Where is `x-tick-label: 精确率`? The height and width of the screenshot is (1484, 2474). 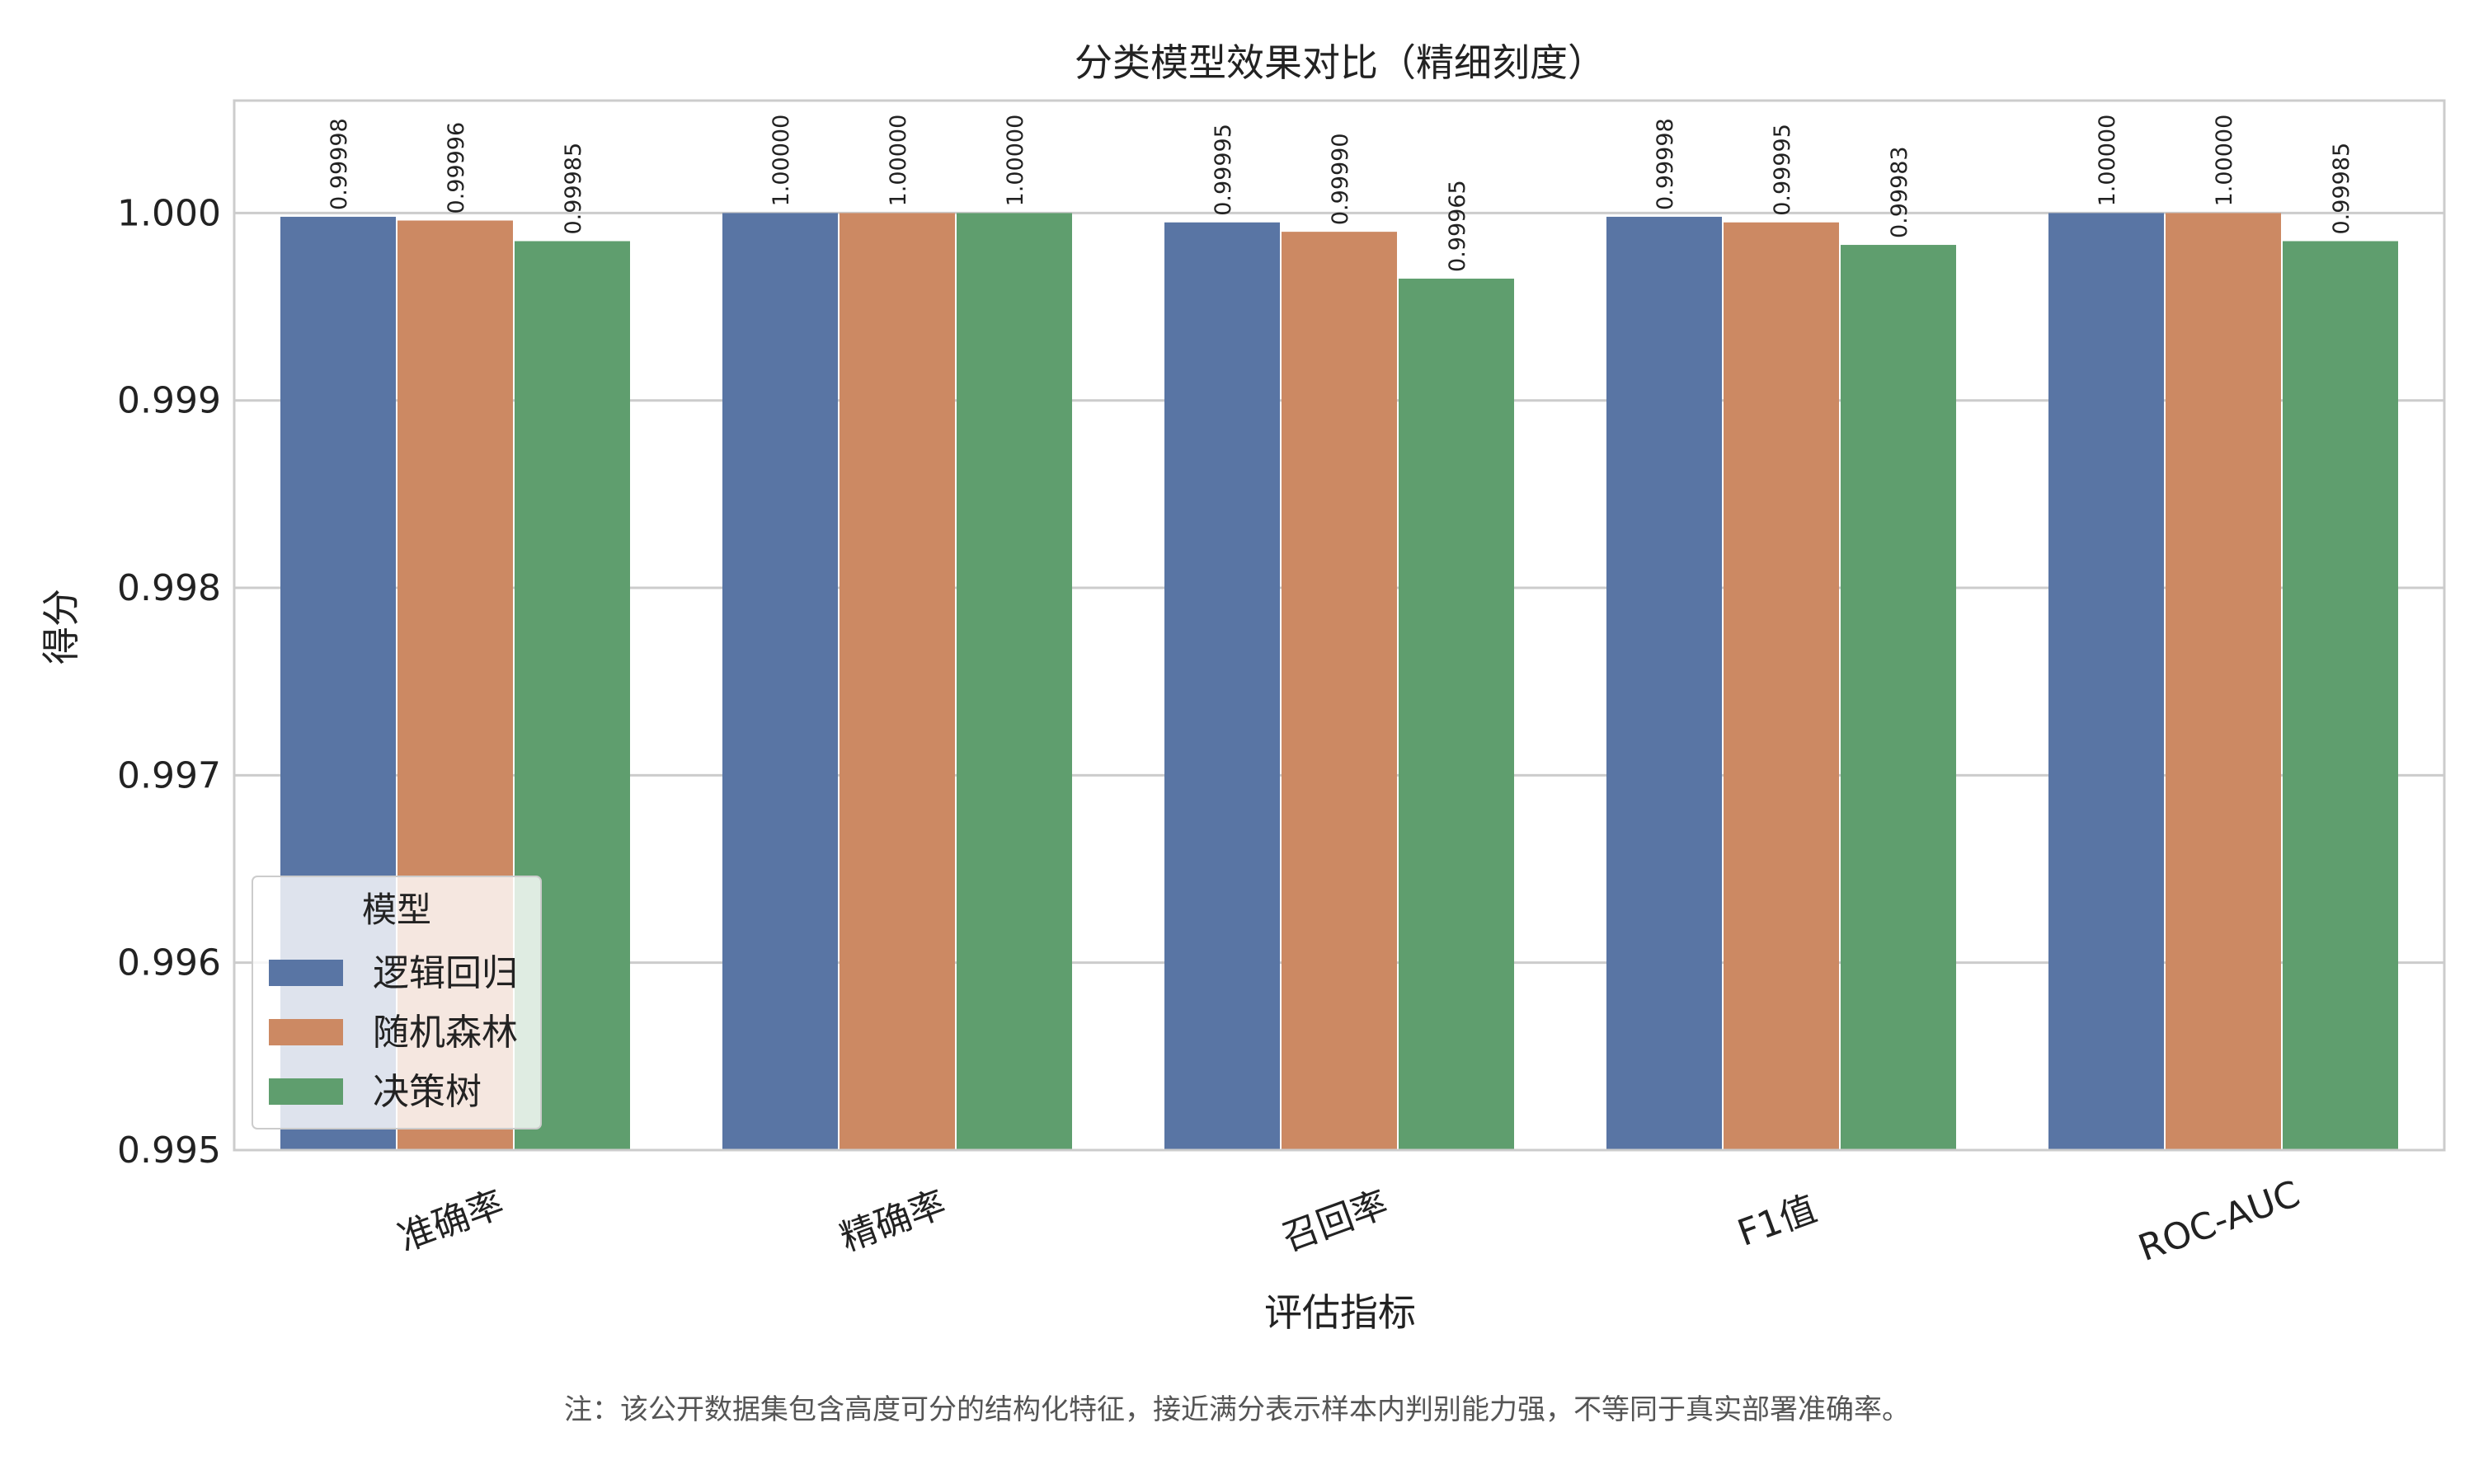
x-tick-label: 精确率 is located at coordinates (893, 1221).